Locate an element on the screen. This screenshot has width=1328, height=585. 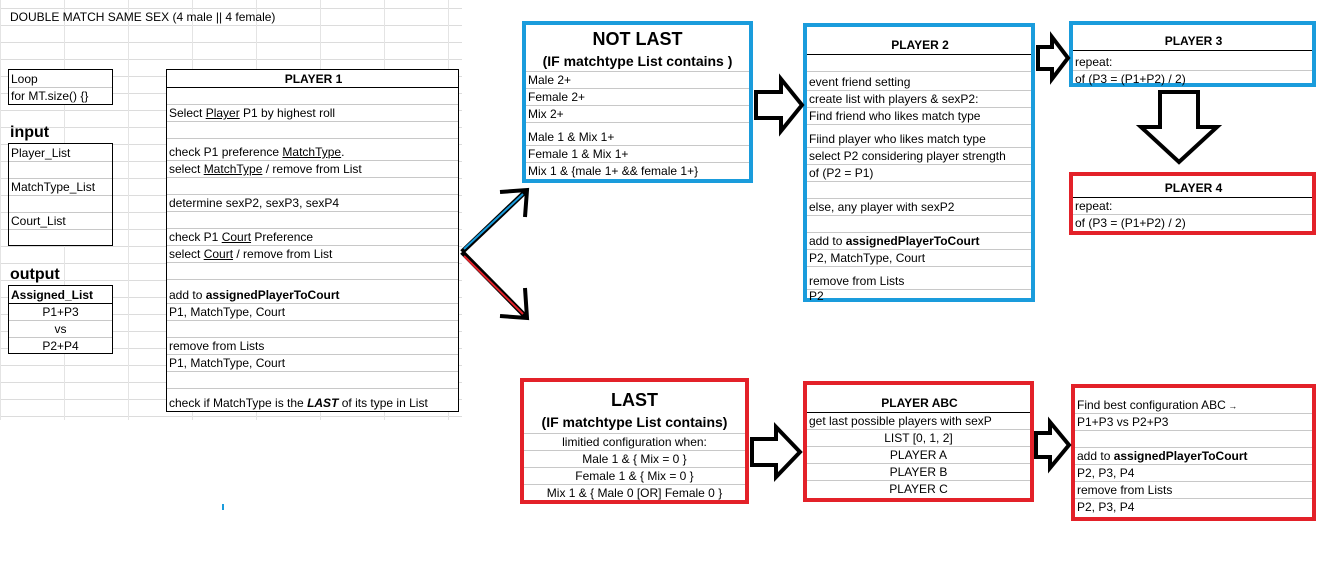
not-last-title: NOT LAST is located at coordinates (637, 39).